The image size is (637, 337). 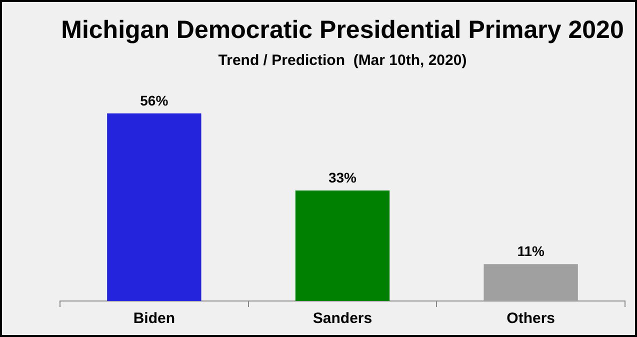 What do you see at coordinates (342, 61) in the screenshot?
I see `chart-subtitle: Trend / Prediction (Mar 10th, 2020)` at bounding box center [342, 61].